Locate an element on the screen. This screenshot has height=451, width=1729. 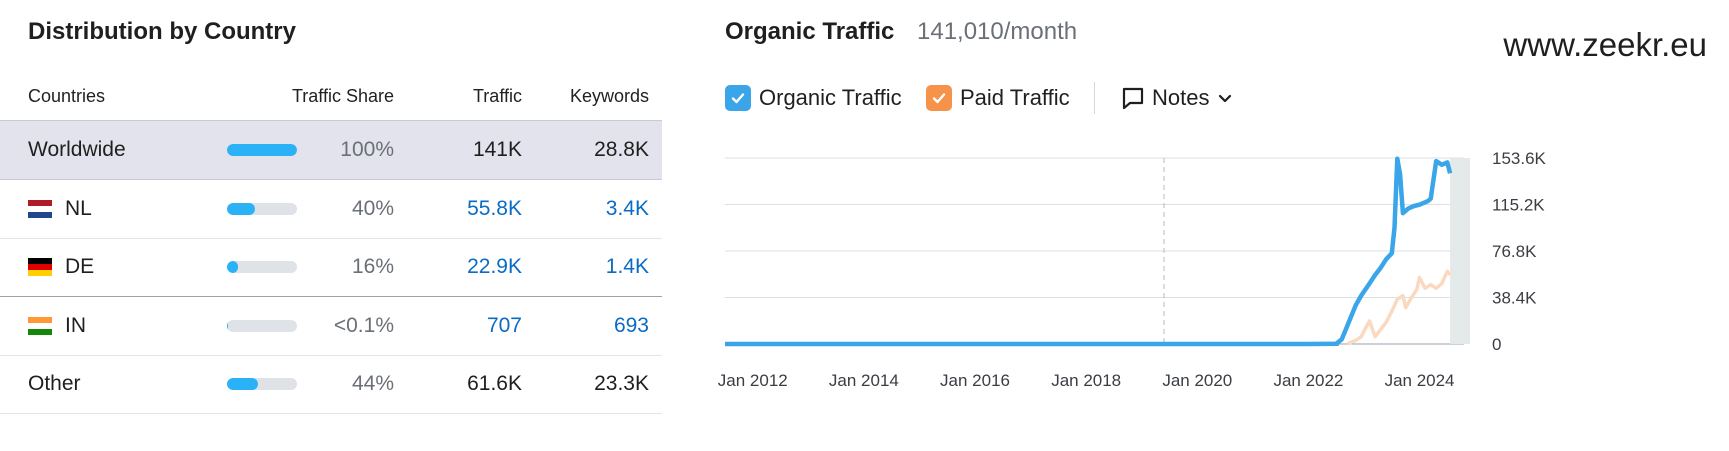
country-name: NL is located at coordinates (78, 208).